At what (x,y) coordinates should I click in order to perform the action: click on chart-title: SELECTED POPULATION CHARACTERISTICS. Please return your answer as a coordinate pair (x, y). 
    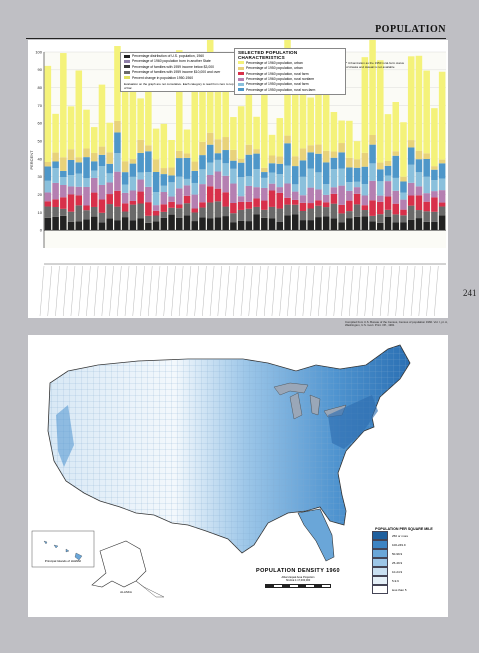
    Looking at the image, I should click on (268, 55).